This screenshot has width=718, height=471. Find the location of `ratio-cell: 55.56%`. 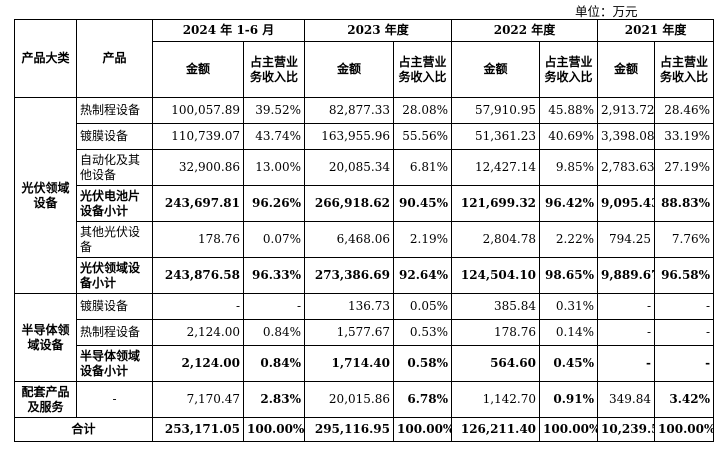

ratio-cell: 55.56% is located at coordinates (422, 136).